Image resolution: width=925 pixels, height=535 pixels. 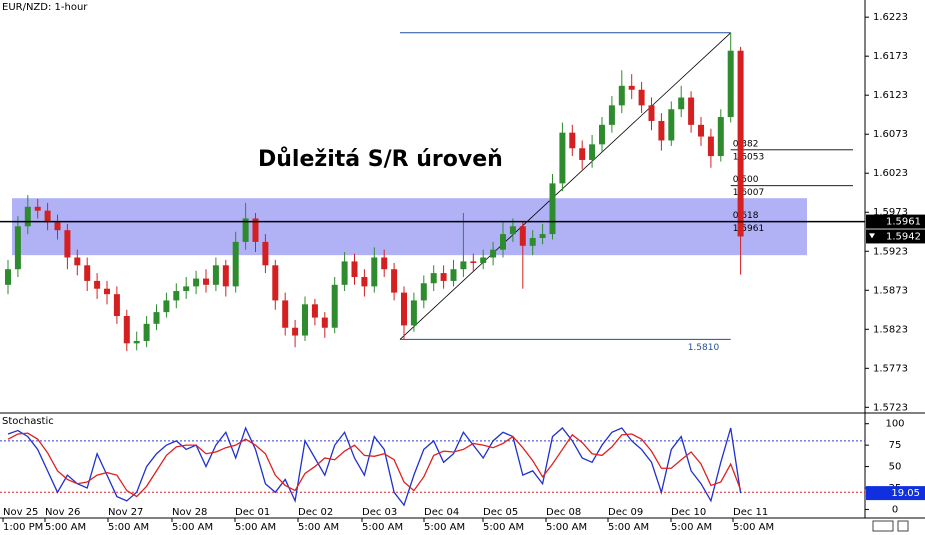 I want to click on sr-zone, so click(x=409, y=227).